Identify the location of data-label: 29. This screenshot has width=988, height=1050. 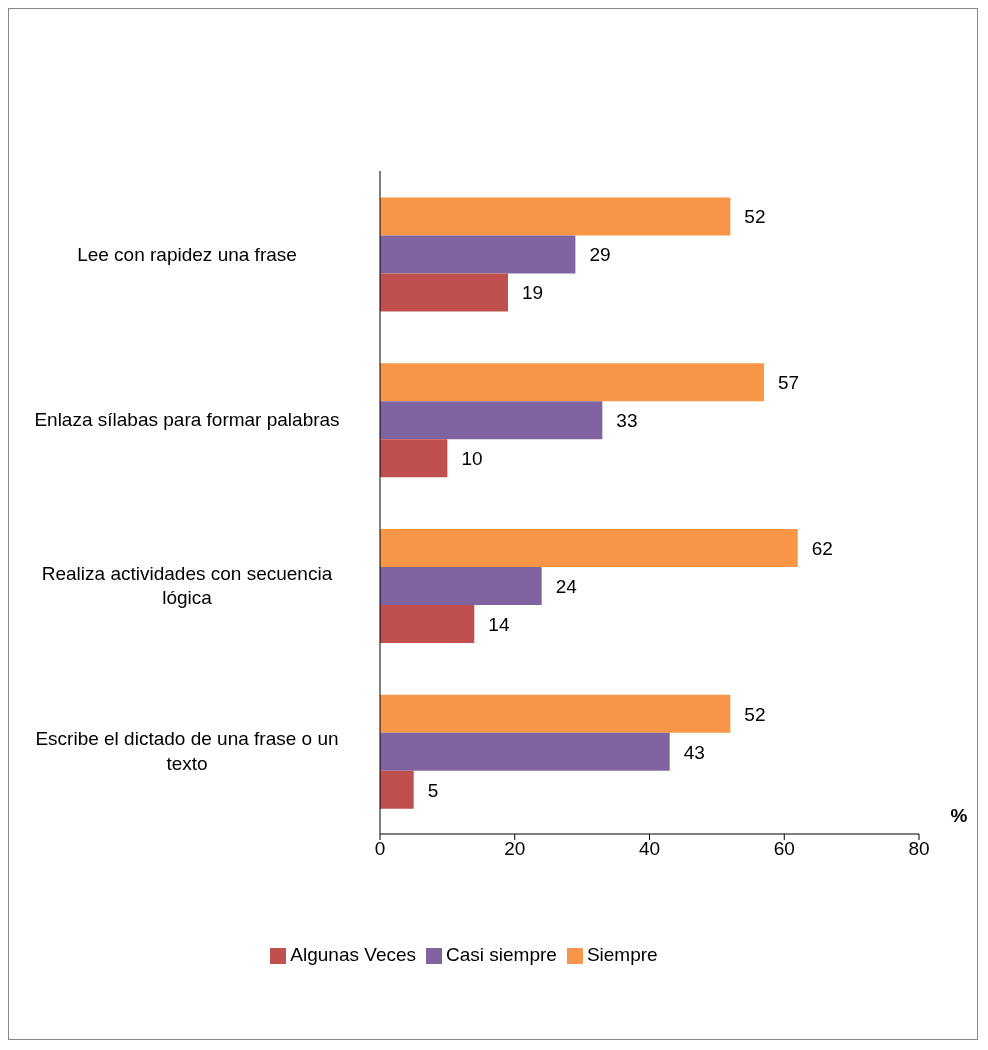
(600, 255).